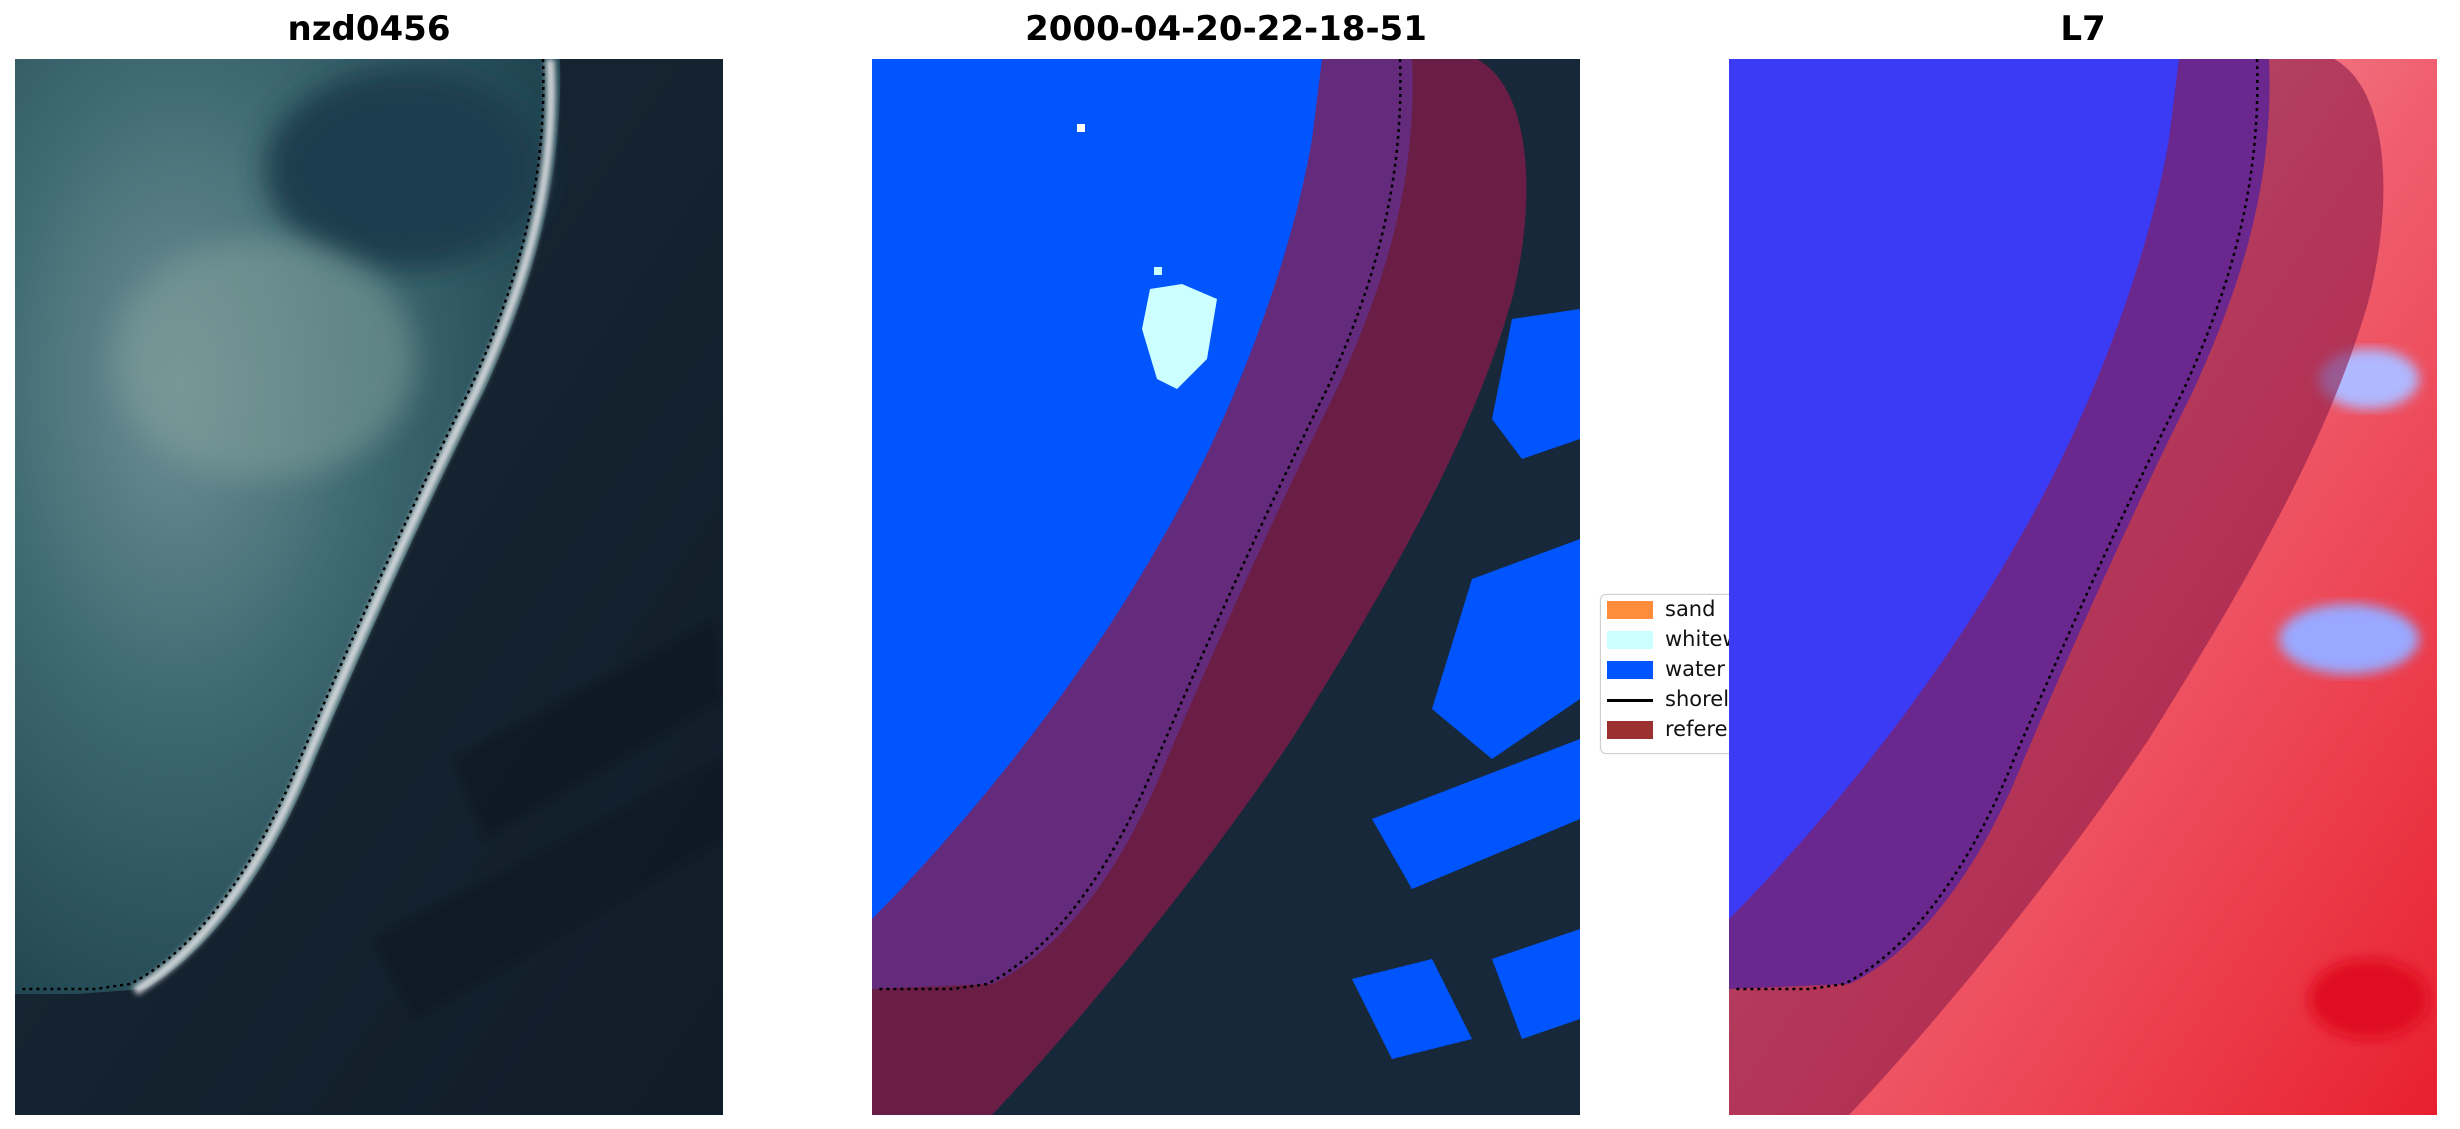 Image resolution: width=2460 pixels, height=1129 pixels. I want to click on legend-swatch-whitewater, so click(1630, 640).